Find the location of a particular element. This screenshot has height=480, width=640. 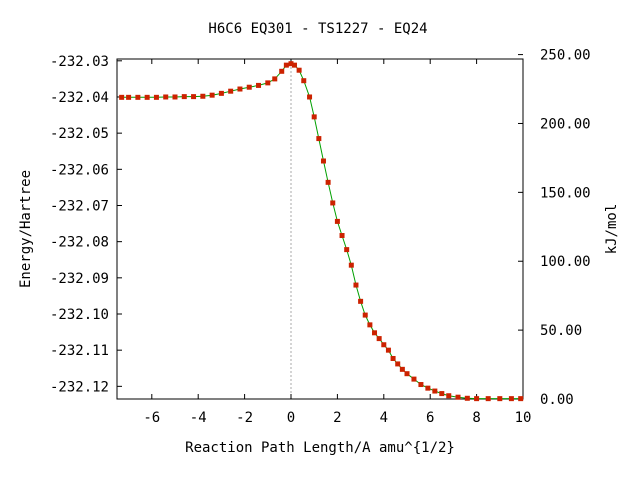

y-tick-label: -232.08 is located at coordinates (79, 243).